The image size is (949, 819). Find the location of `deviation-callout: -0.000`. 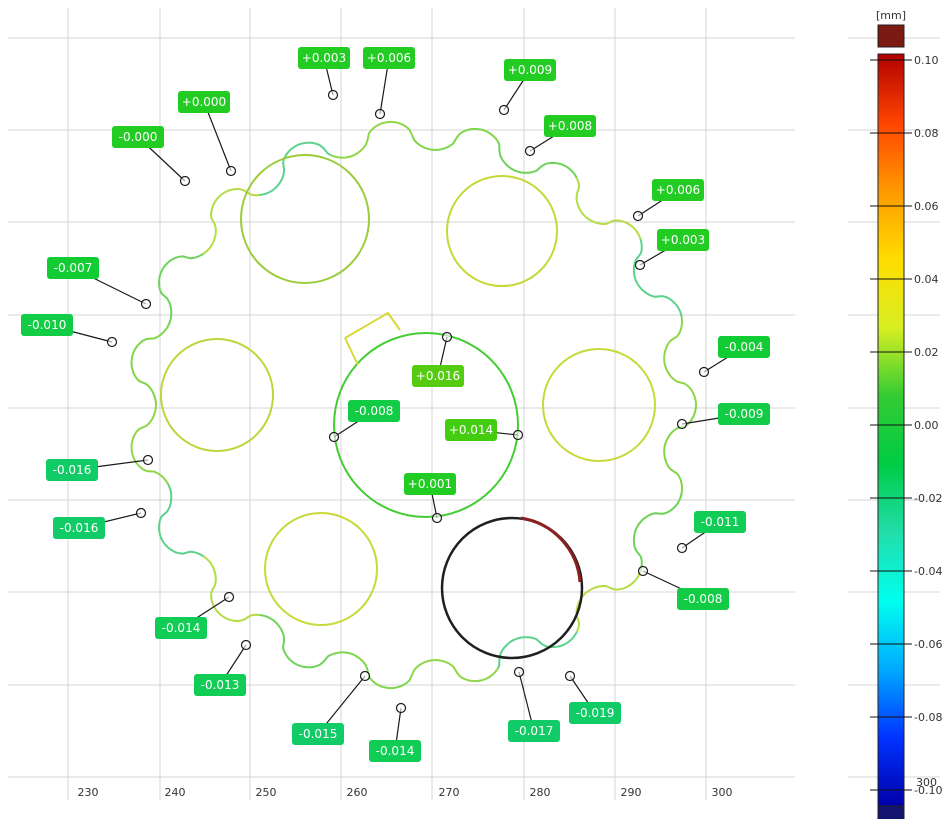

deviation-callout: -0.000 is located at coordinates (151, 156).